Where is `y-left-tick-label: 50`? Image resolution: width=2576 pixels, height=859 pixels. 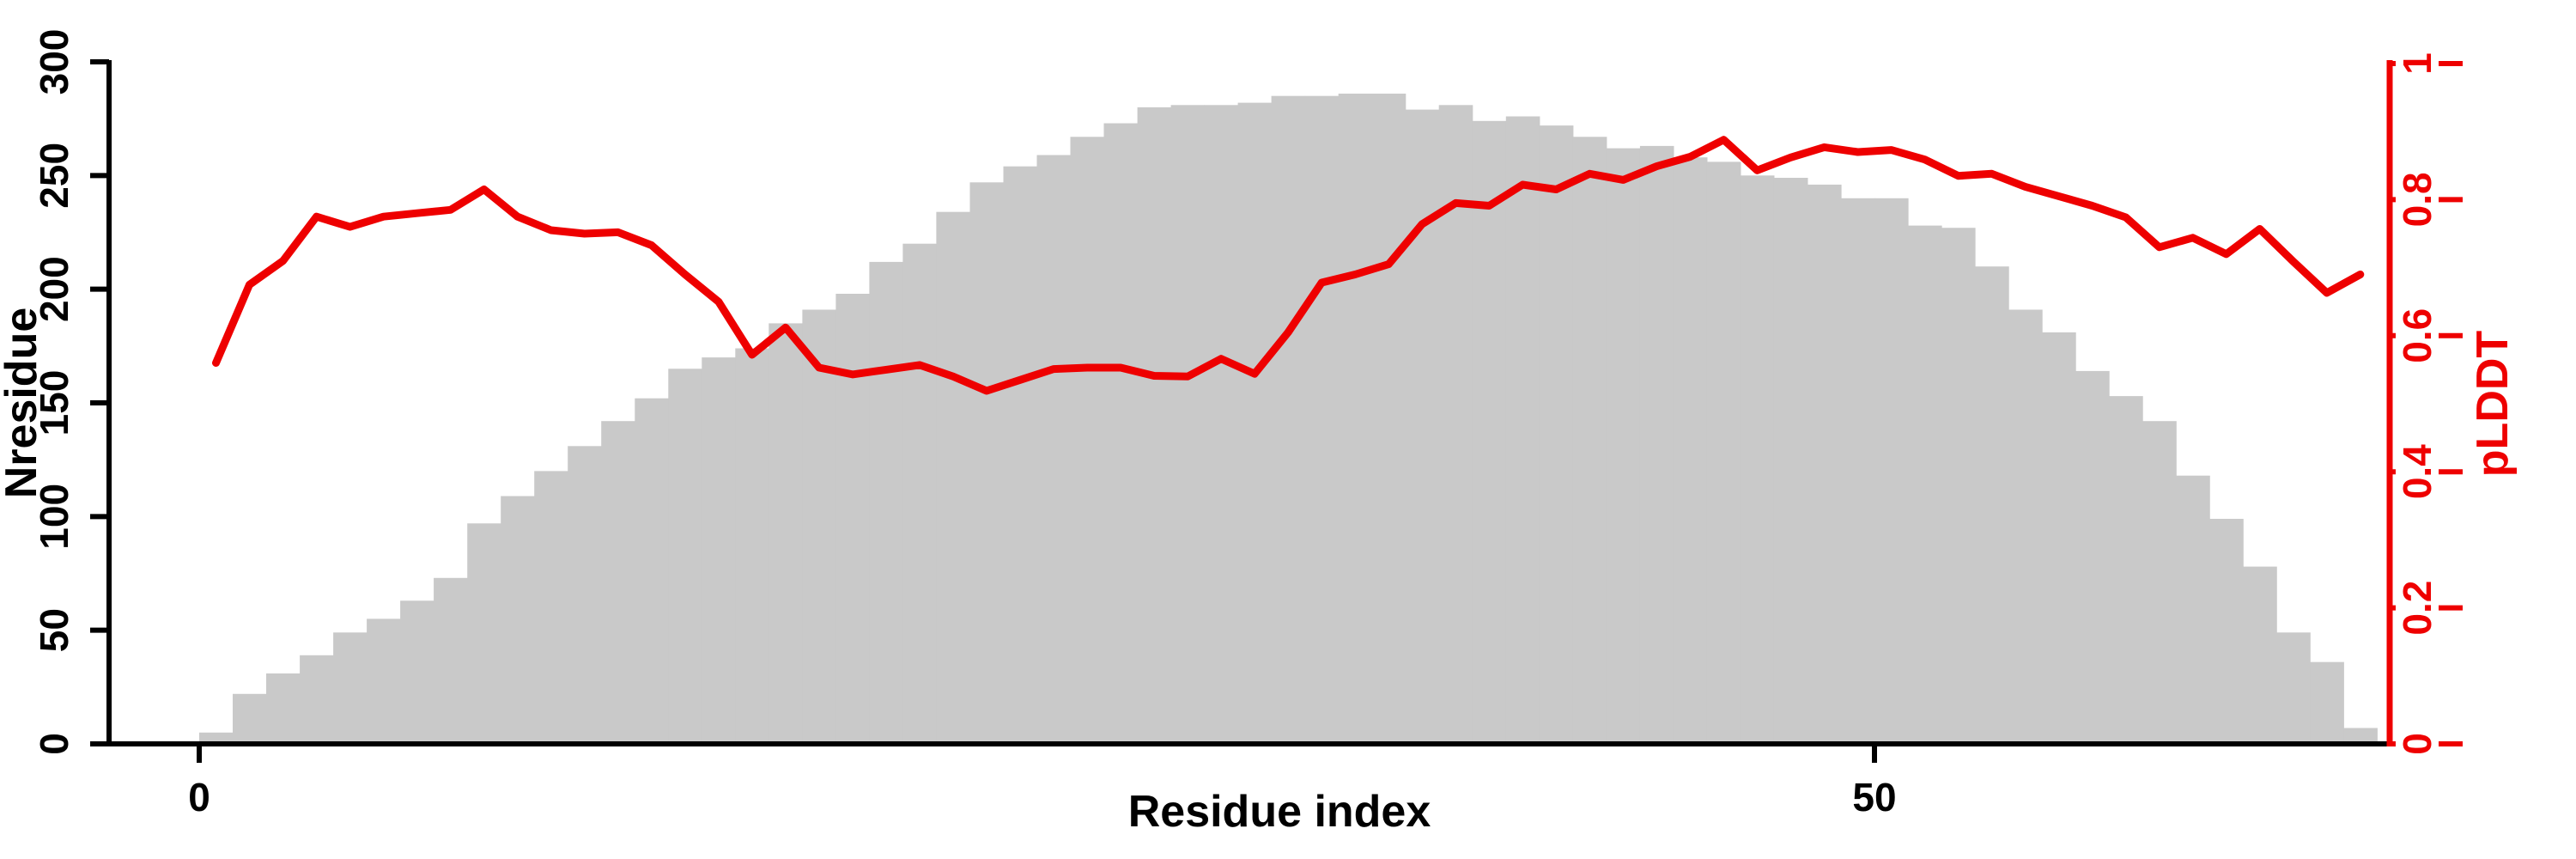
y-left-tick-label: 50 is located at coordinates (54, 630).